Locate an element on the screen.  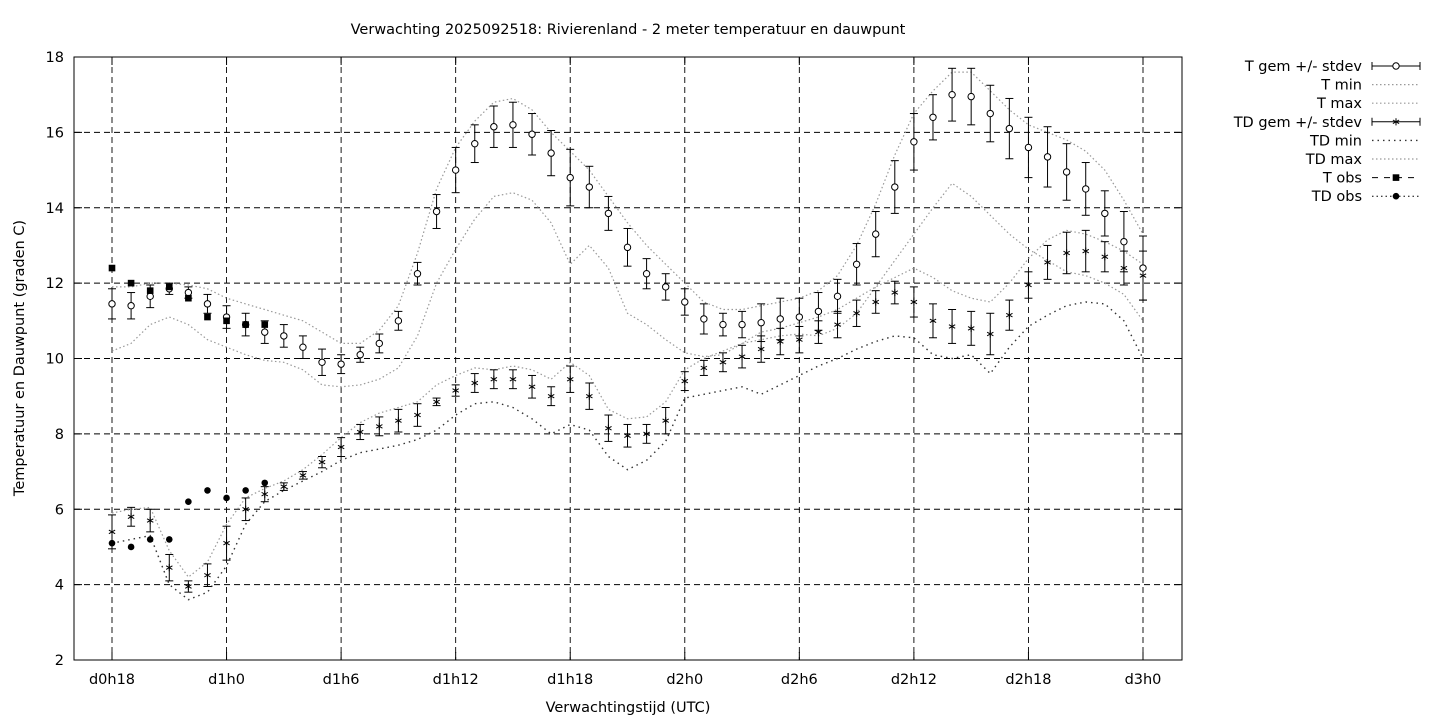
y-tick-label: 16 is located at coordinates (55, 133).